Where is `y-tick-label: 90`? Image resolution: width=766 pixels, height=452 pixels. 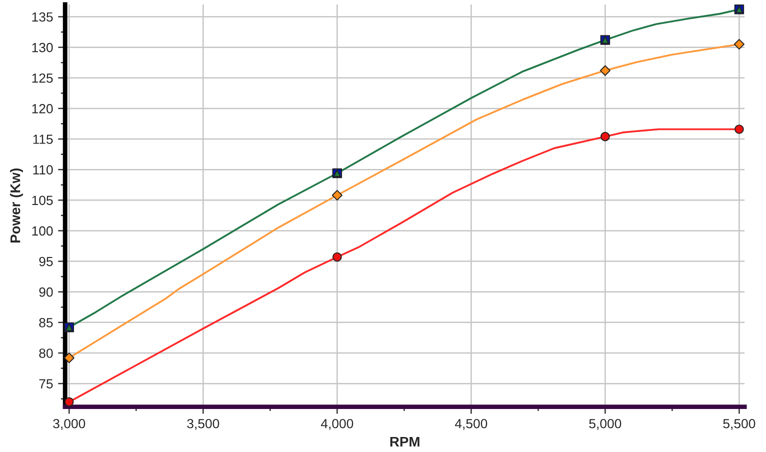 y-tick-label: 90 is located at coordinates (46, 292).